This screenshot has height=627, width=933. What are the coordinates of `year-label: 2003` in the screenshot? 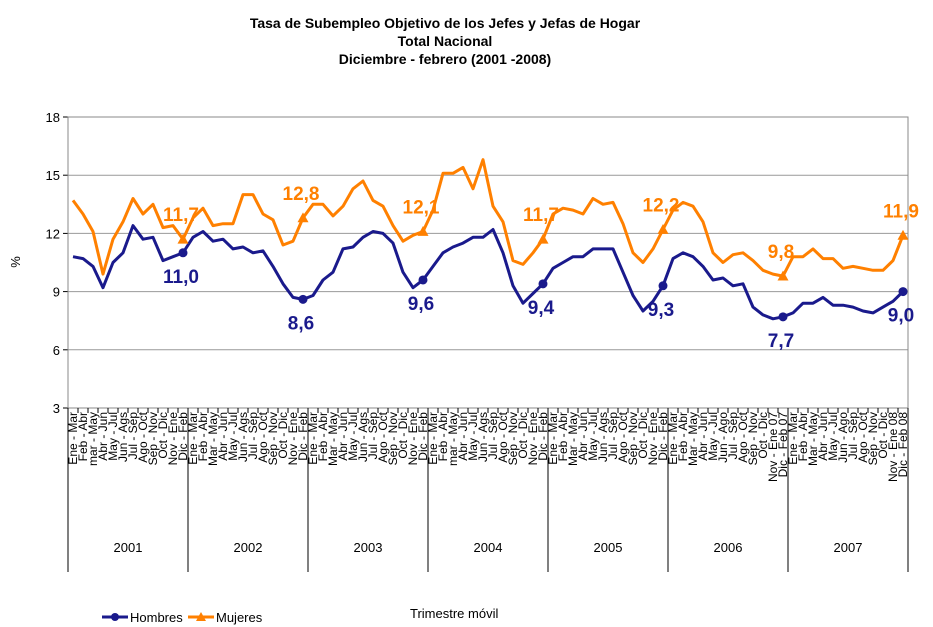 It's located at (368, 547).